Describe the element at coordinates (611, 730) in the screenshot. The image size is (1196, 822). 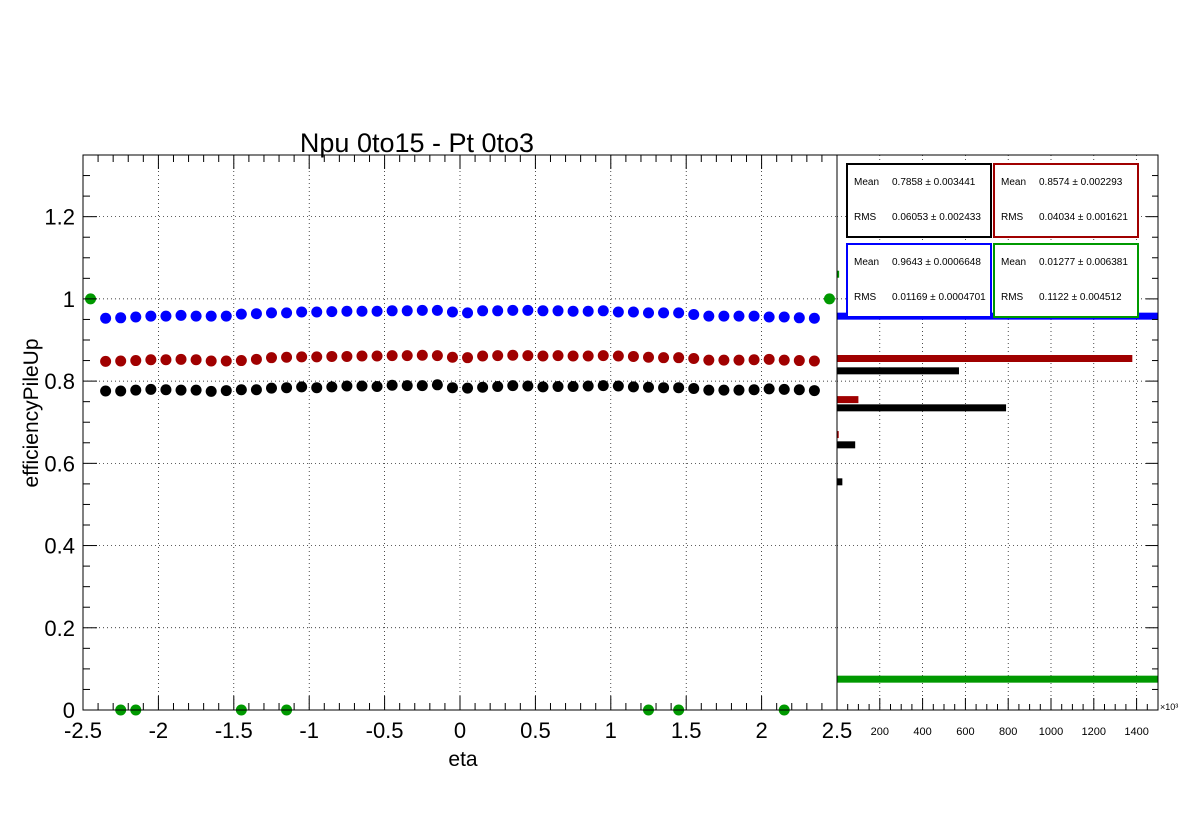
I see `x-tick-label: 1` at that location.